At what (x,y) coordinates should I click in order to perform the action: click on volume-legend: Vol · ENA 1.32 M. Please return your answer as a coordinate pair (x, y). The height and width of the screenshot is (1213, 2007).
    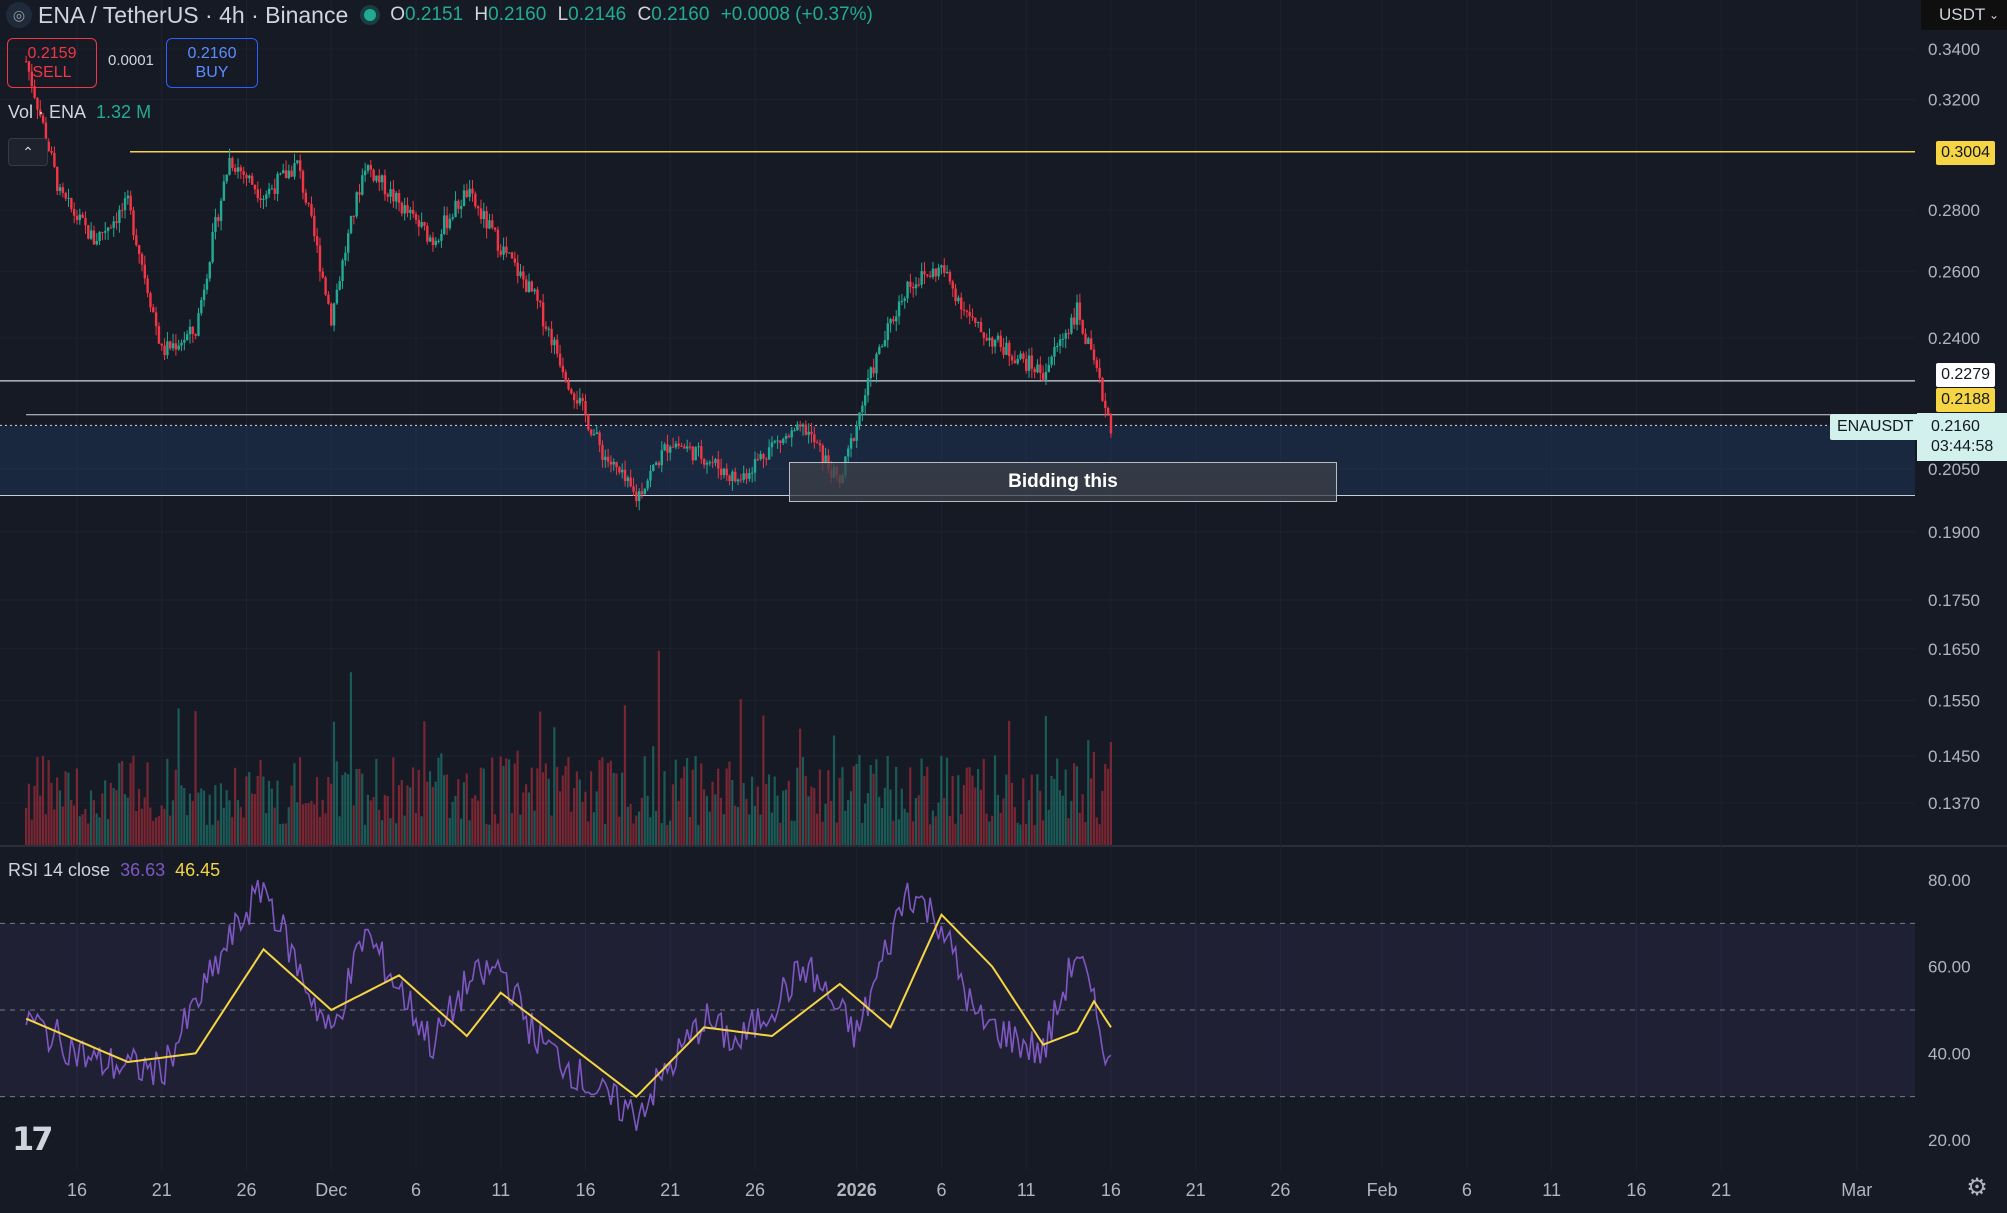
    Looking at the image, I should click on (79, 112).